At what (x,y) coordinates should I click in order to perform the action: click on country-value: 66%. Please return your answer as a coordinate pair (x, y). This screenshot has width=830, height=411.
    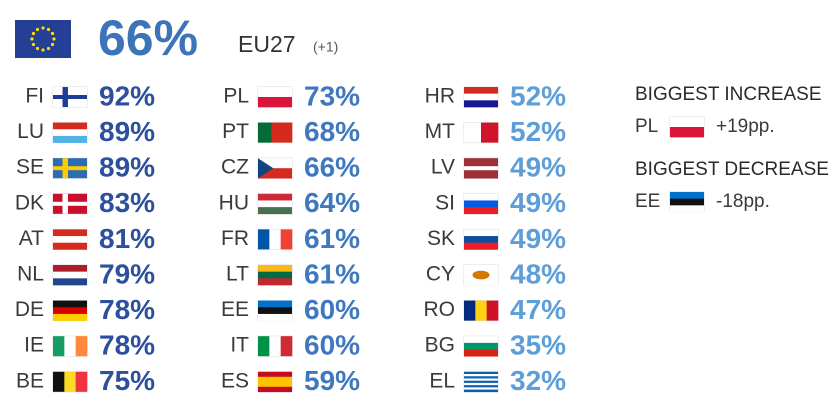
    Looking at the image, I should click on (332, 167).